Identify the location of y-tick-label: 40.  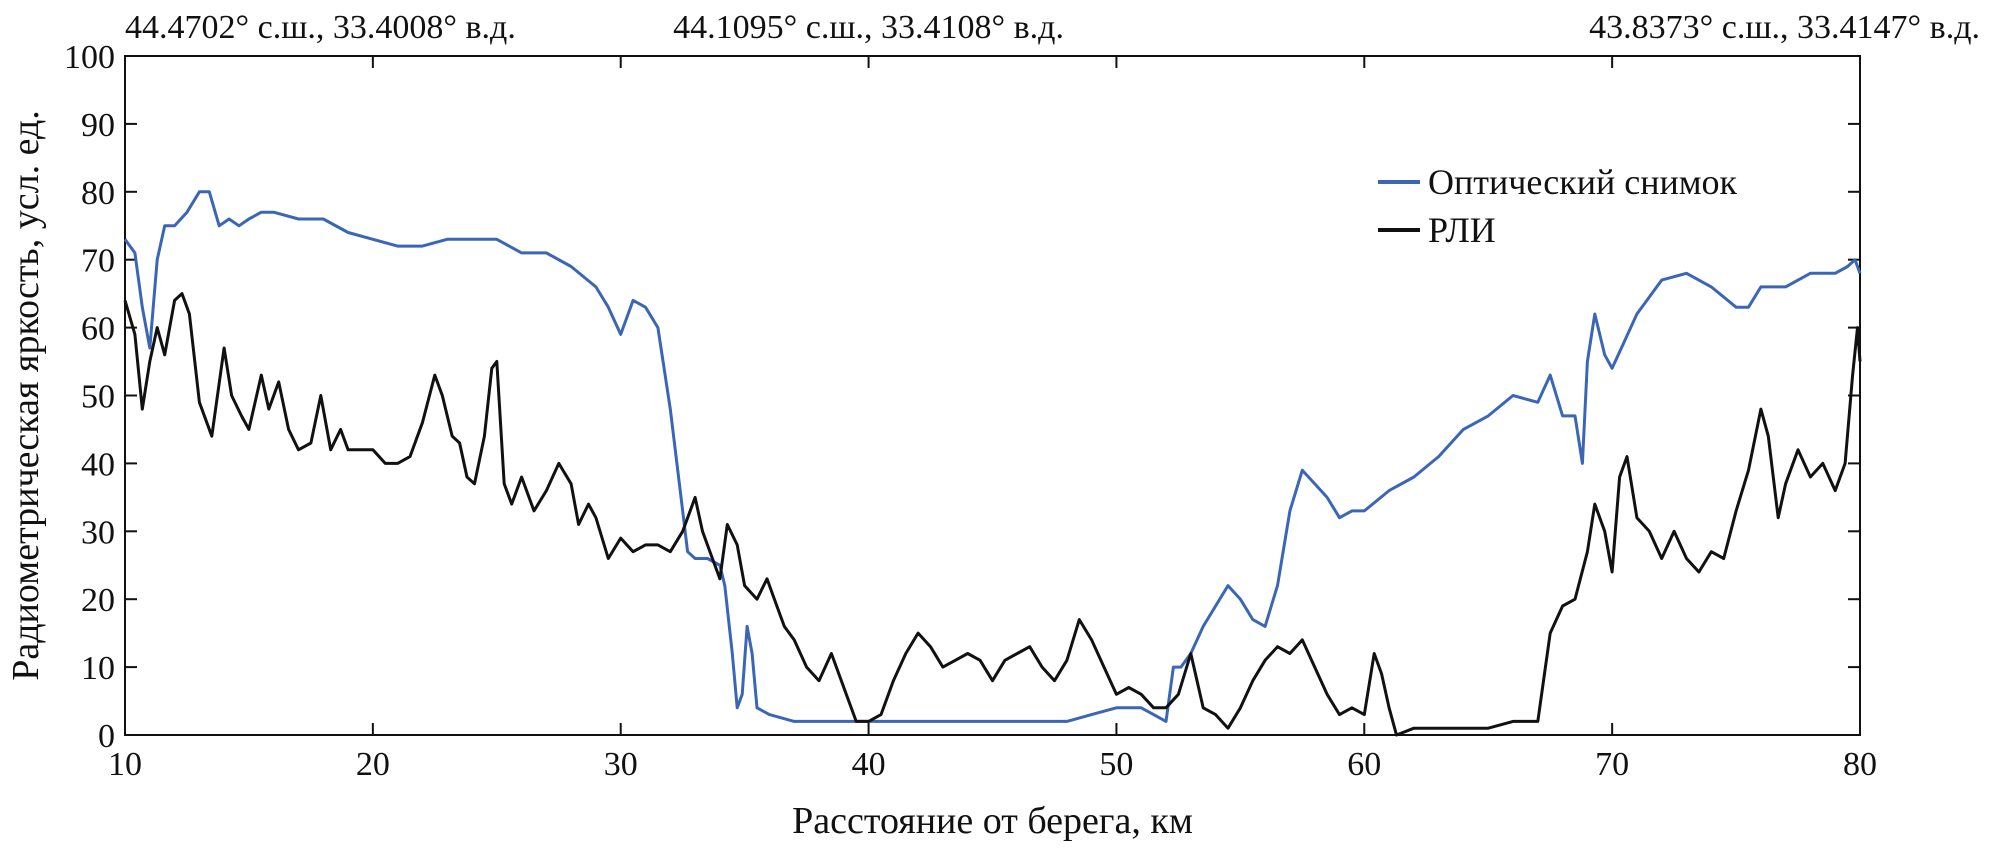
(98, 464).